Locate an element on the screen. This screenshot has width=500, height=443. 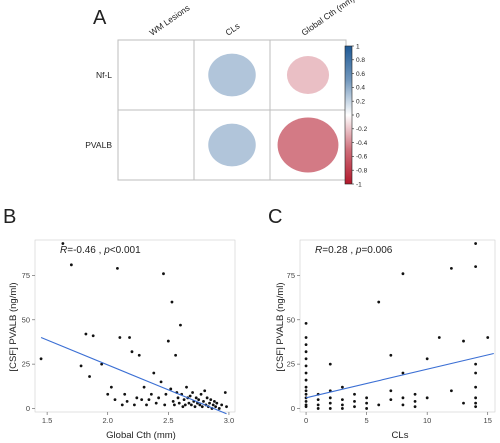
stat-r-label-c: R is located at coordinates (318, 250).